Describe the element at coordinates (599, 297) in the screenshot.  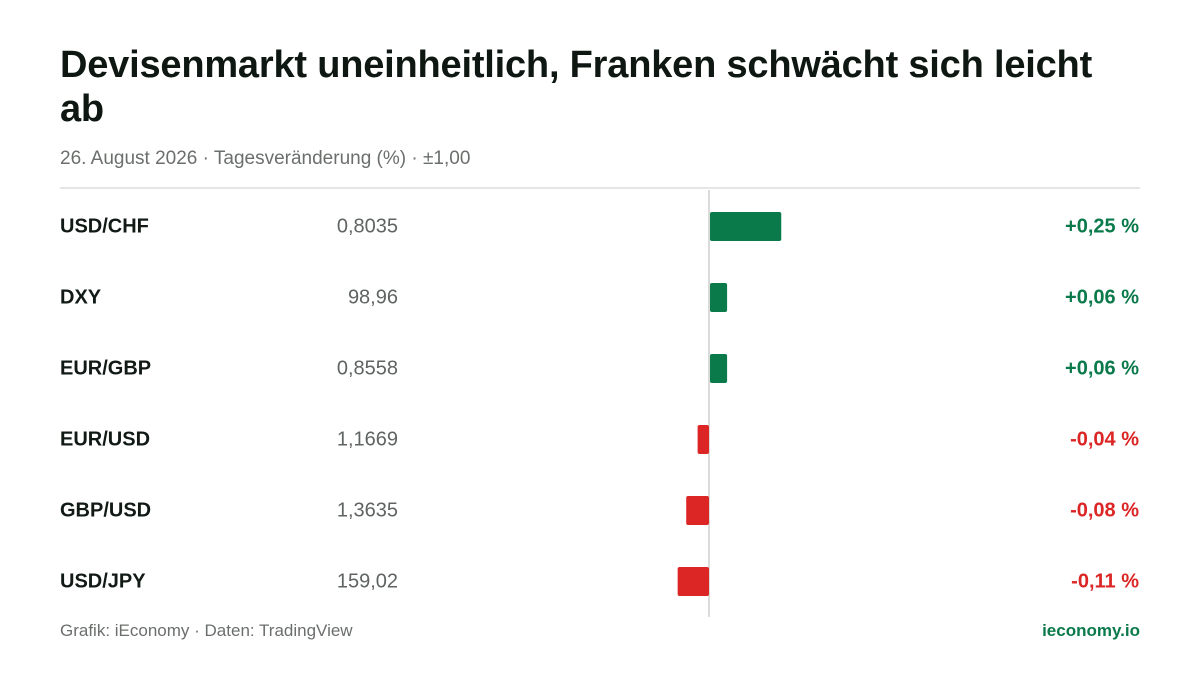
I see `chart-row: DXY 98,96 +0,06 %` at that location.